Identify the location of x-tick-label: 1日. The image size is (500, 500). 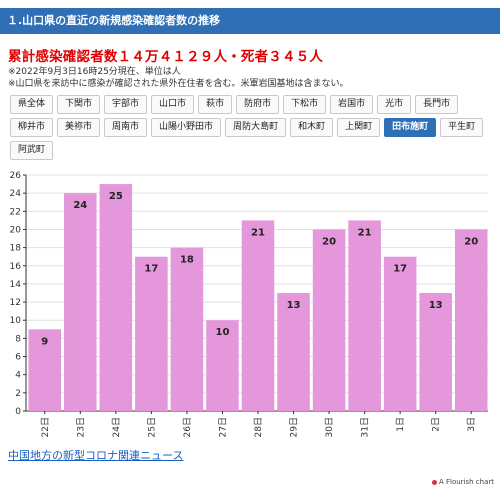
(400, 424).